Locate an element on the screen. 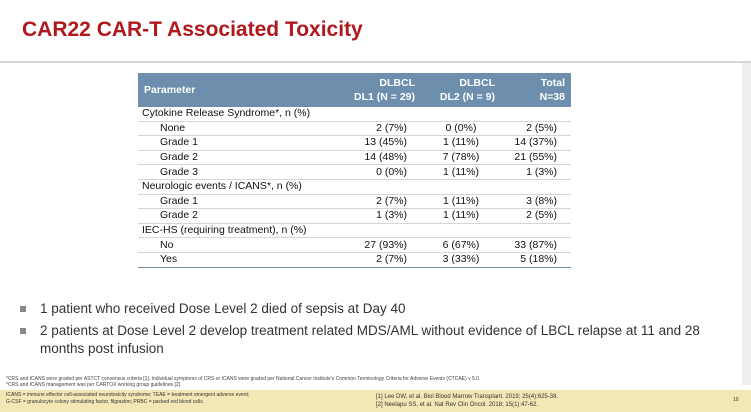  table-row: Grade 1 13 (45%) 1 (11%) 14 (37%) is located at coordinates (354, 143).